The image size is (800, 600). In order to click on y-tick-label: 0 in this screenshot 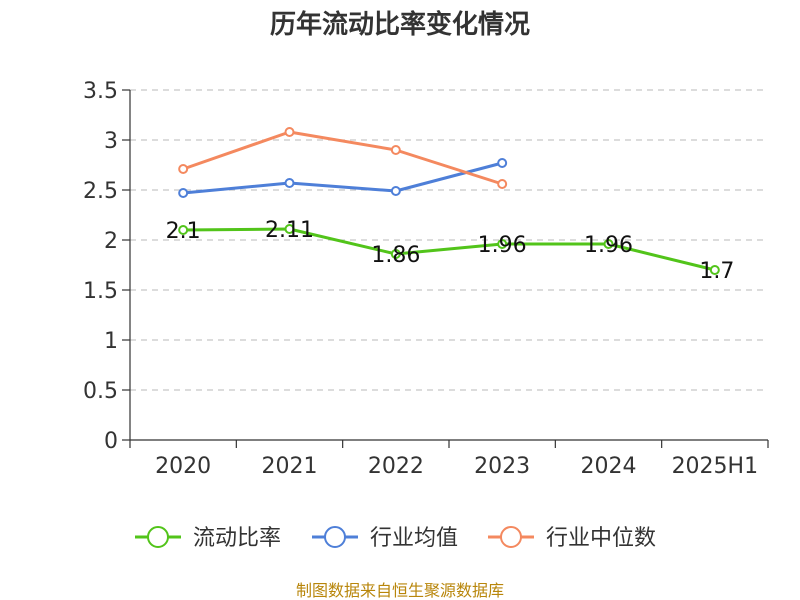, I will do `click(111, 441)`.